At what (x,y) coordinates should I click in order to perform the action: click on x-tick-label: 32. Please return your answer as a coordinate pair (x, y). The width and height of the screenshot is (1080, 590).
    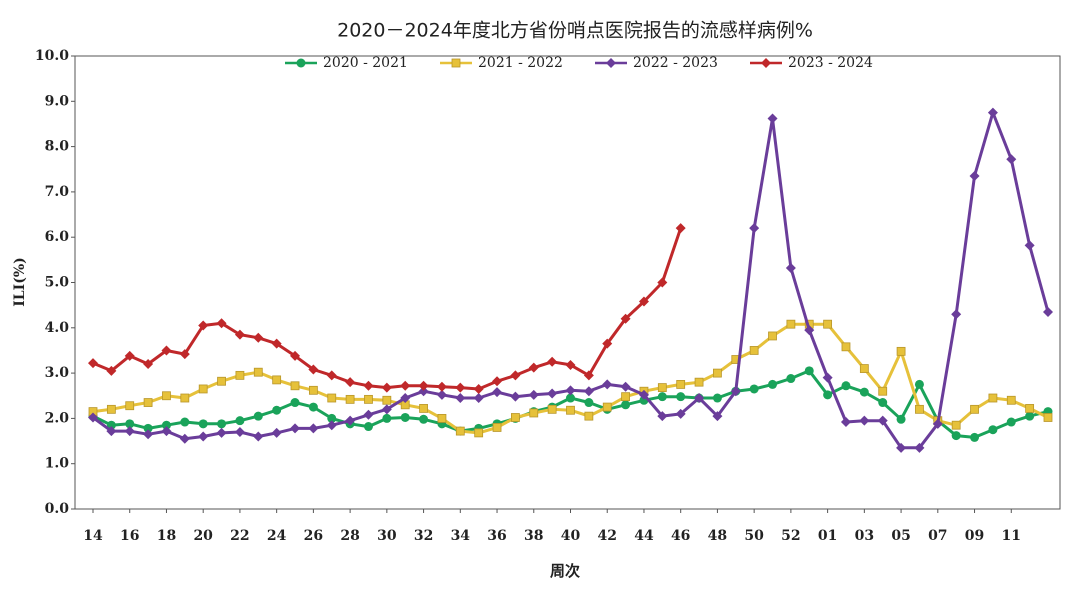
    Looking at the image, I should click on (423, 536).